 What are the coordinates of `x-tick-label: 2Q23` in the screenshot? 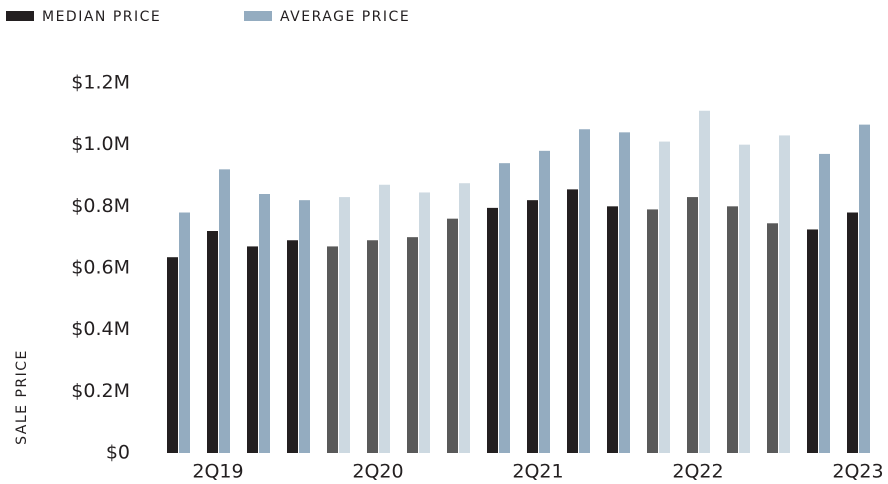 It's located at (857, 472).